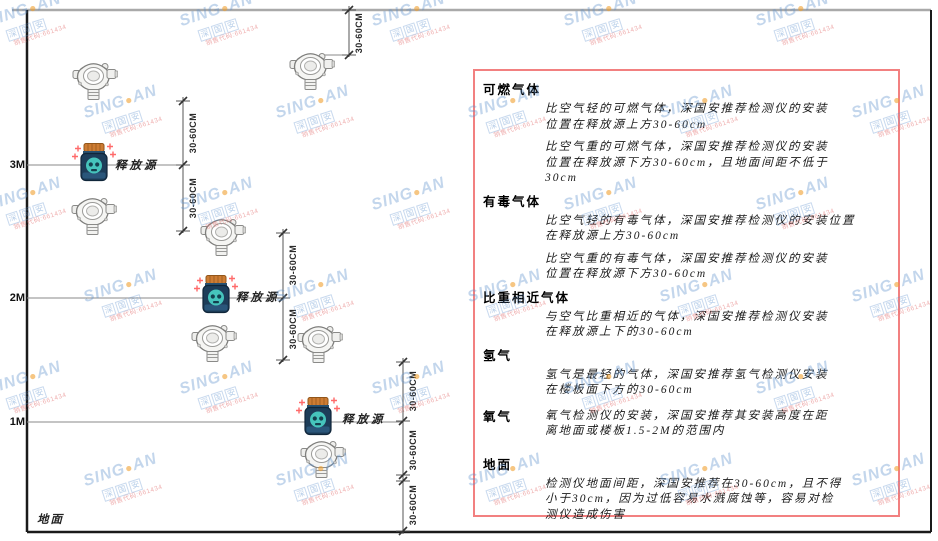 The width and height of the screenshot is (938, 541). I want to click on section-text-line: 离地面或楼板1.5-2M的范围内, so click(635, 431).